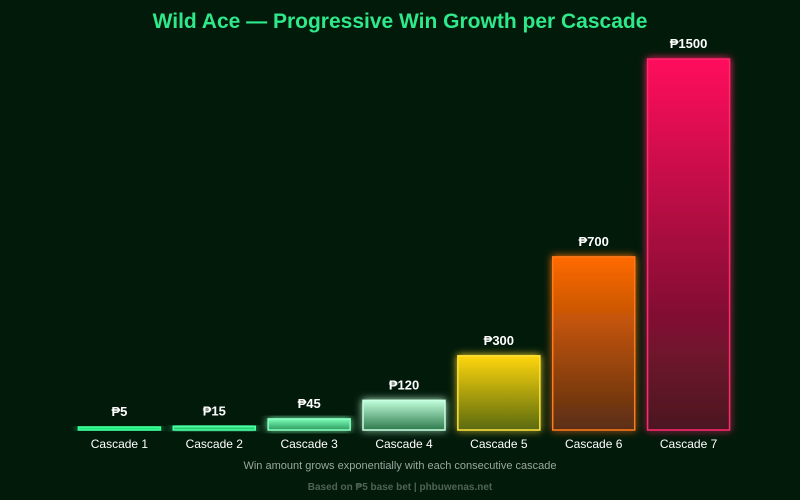  I want to click on value-label-2: ₱15, so click(214, 410).